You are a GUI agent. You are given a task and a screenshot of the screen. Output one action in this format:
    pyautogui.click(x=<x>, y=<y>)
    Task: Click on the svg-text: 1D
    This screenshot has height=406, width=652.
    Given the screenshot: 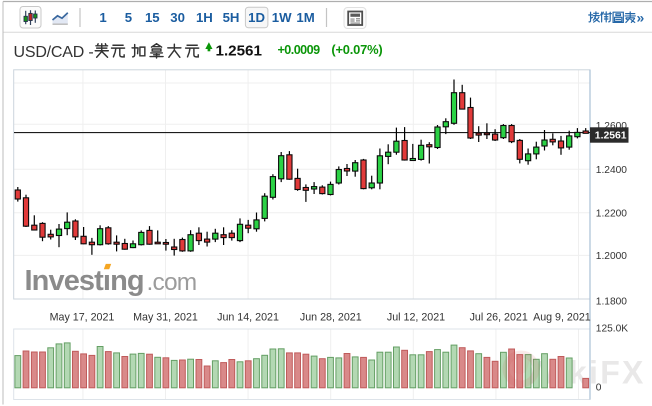 What is the action you would take?
    pyautogui.click(x=256, y=17)
    